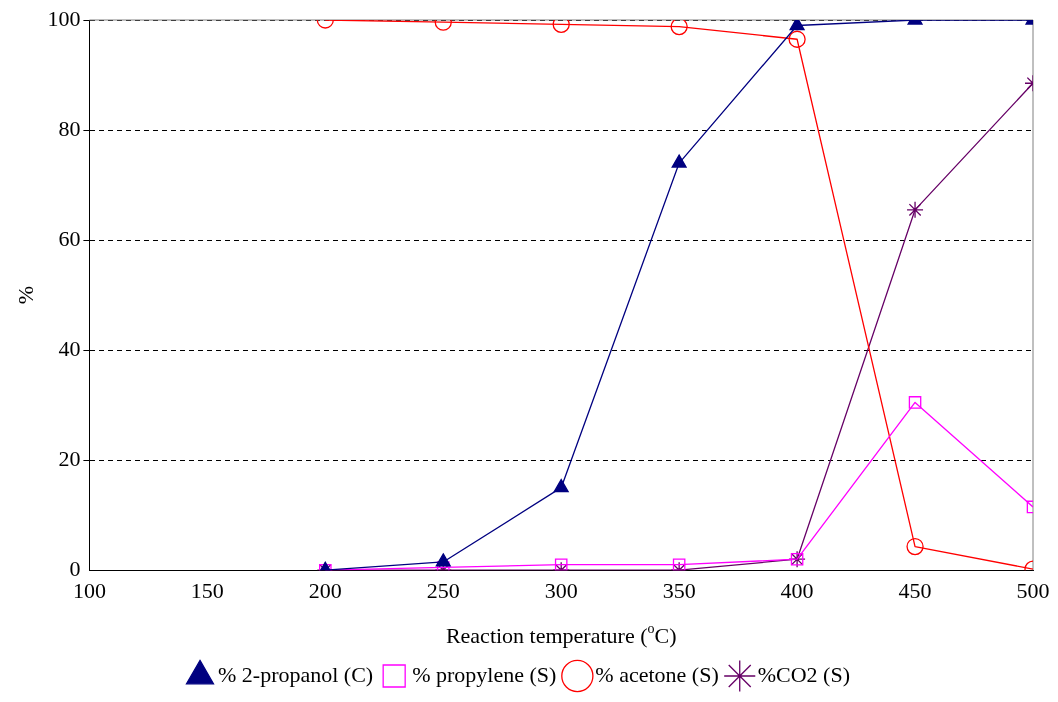  Describe the element at coordinates (207, 591) in the screenshot. I see `x-tick-label: 150` at that location.